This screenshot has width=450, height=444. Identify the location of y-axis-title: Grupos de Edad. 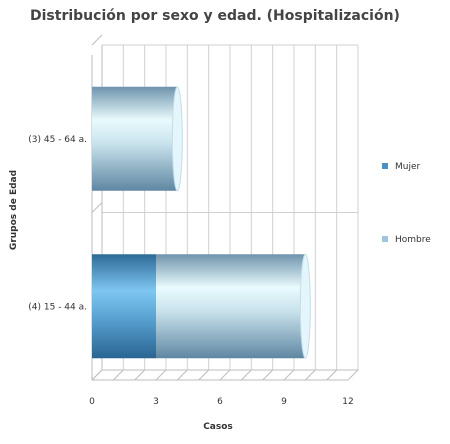
(14, 210).